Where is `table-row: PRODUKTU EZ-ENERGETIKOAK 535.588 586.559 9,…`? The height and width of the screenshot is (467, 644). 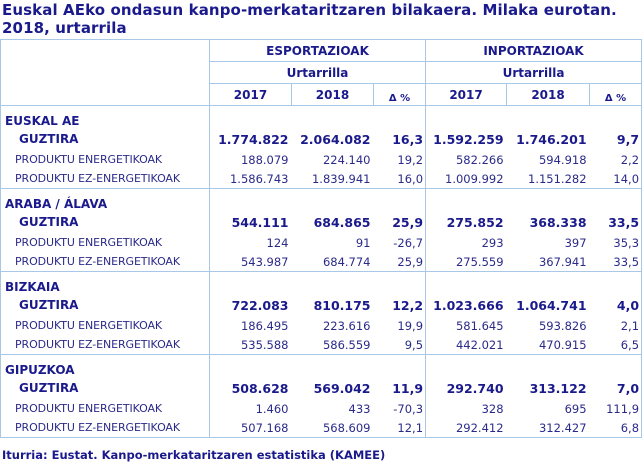
table-row: PRODUKTU EZ-ENERGETIKOAK 535.588 586.559 9,… is located at coordinates (321, 345).